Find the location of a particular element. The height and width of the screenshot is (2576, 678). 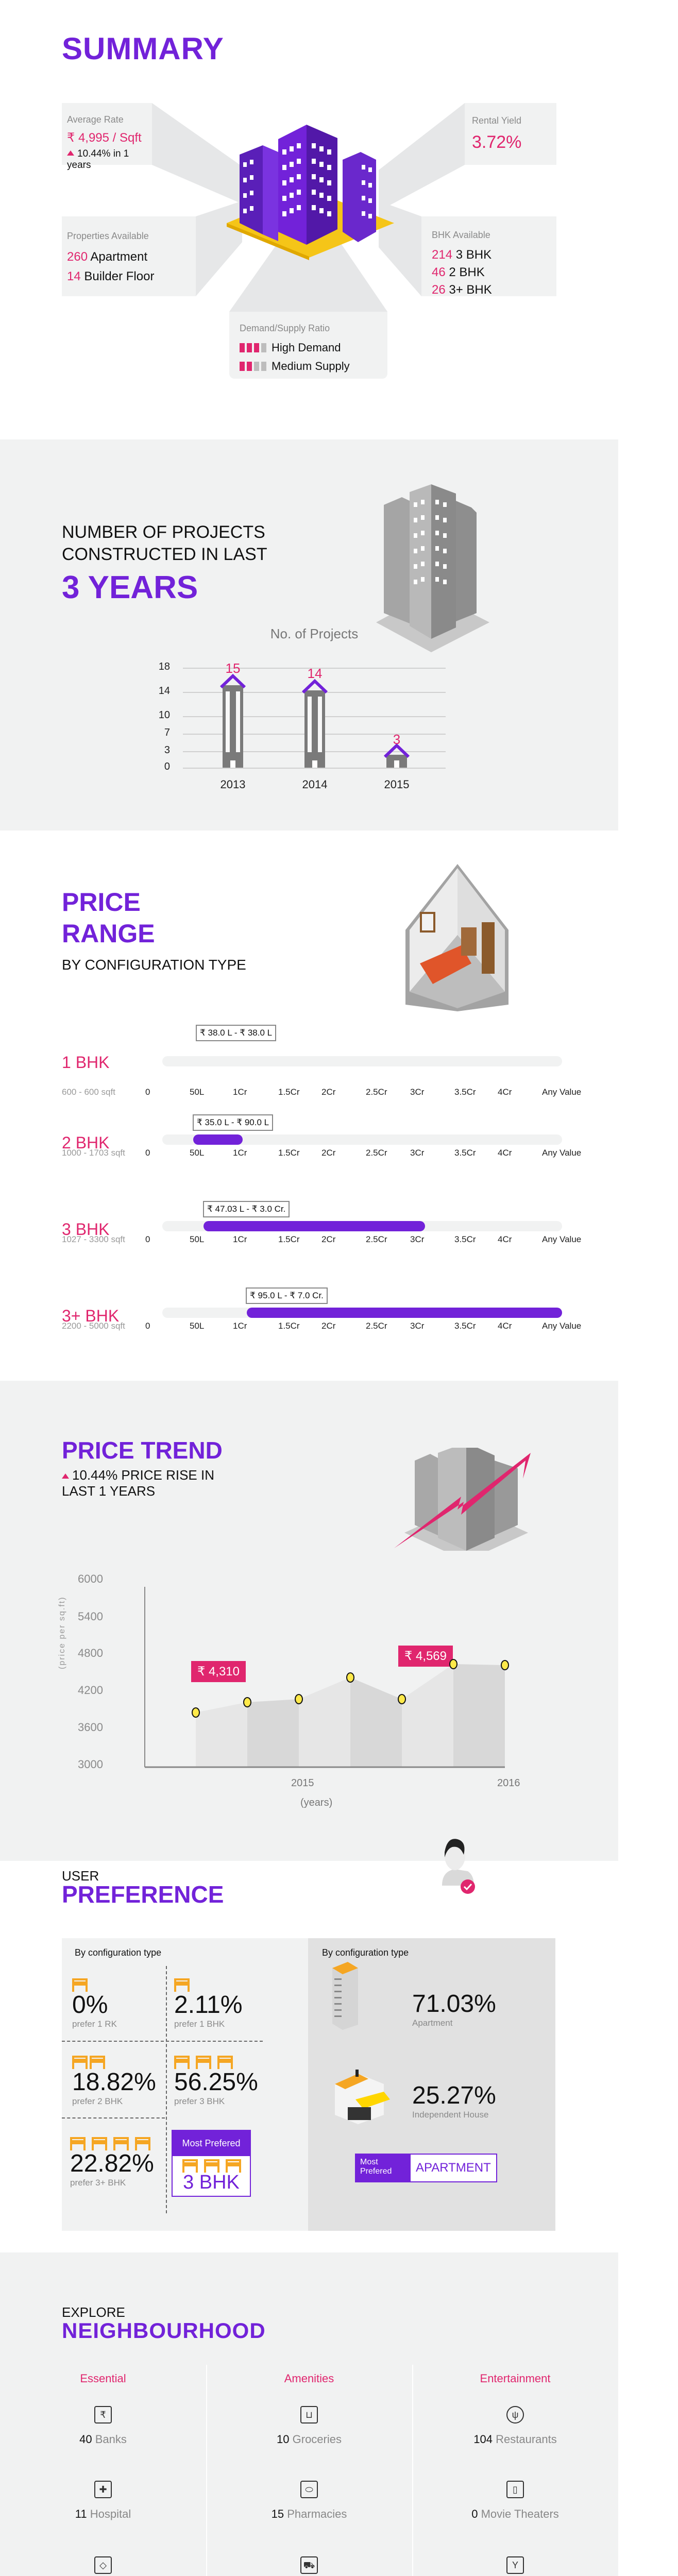

neighbourhood-item-shopping-malls: ⛟ 2 Shopping Malls is located at coordinates (309, 2566).